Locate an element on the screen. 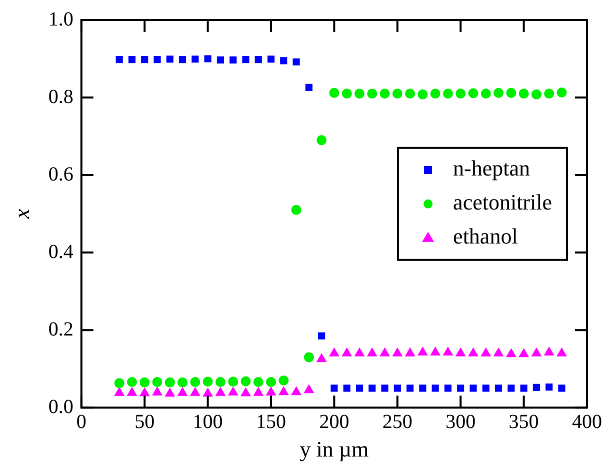 The image size is (609, 466). y-tick-label: 0.6 is located at coordinates (61, 174).